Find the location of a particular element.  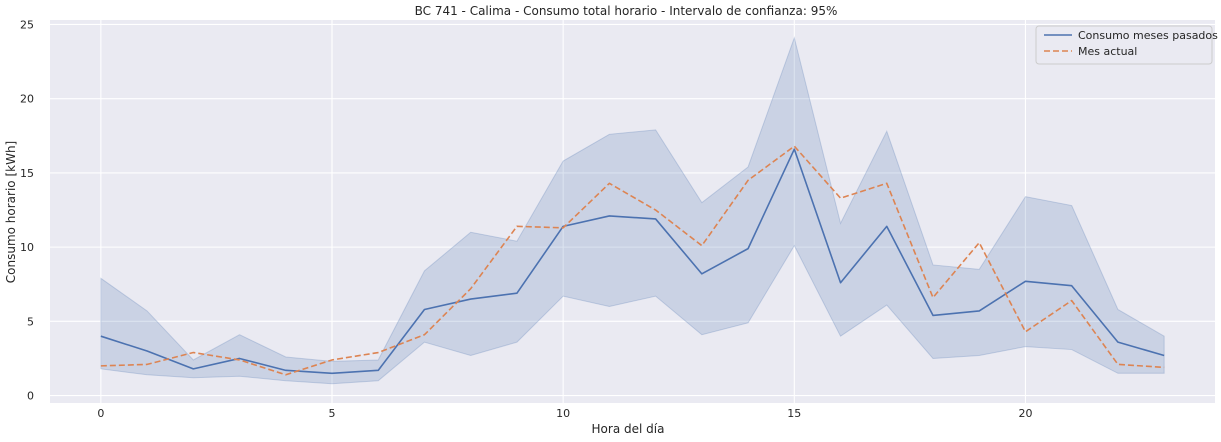

legend: Consumo meses pasados Mes actual is located at coordinates (1126, 45).